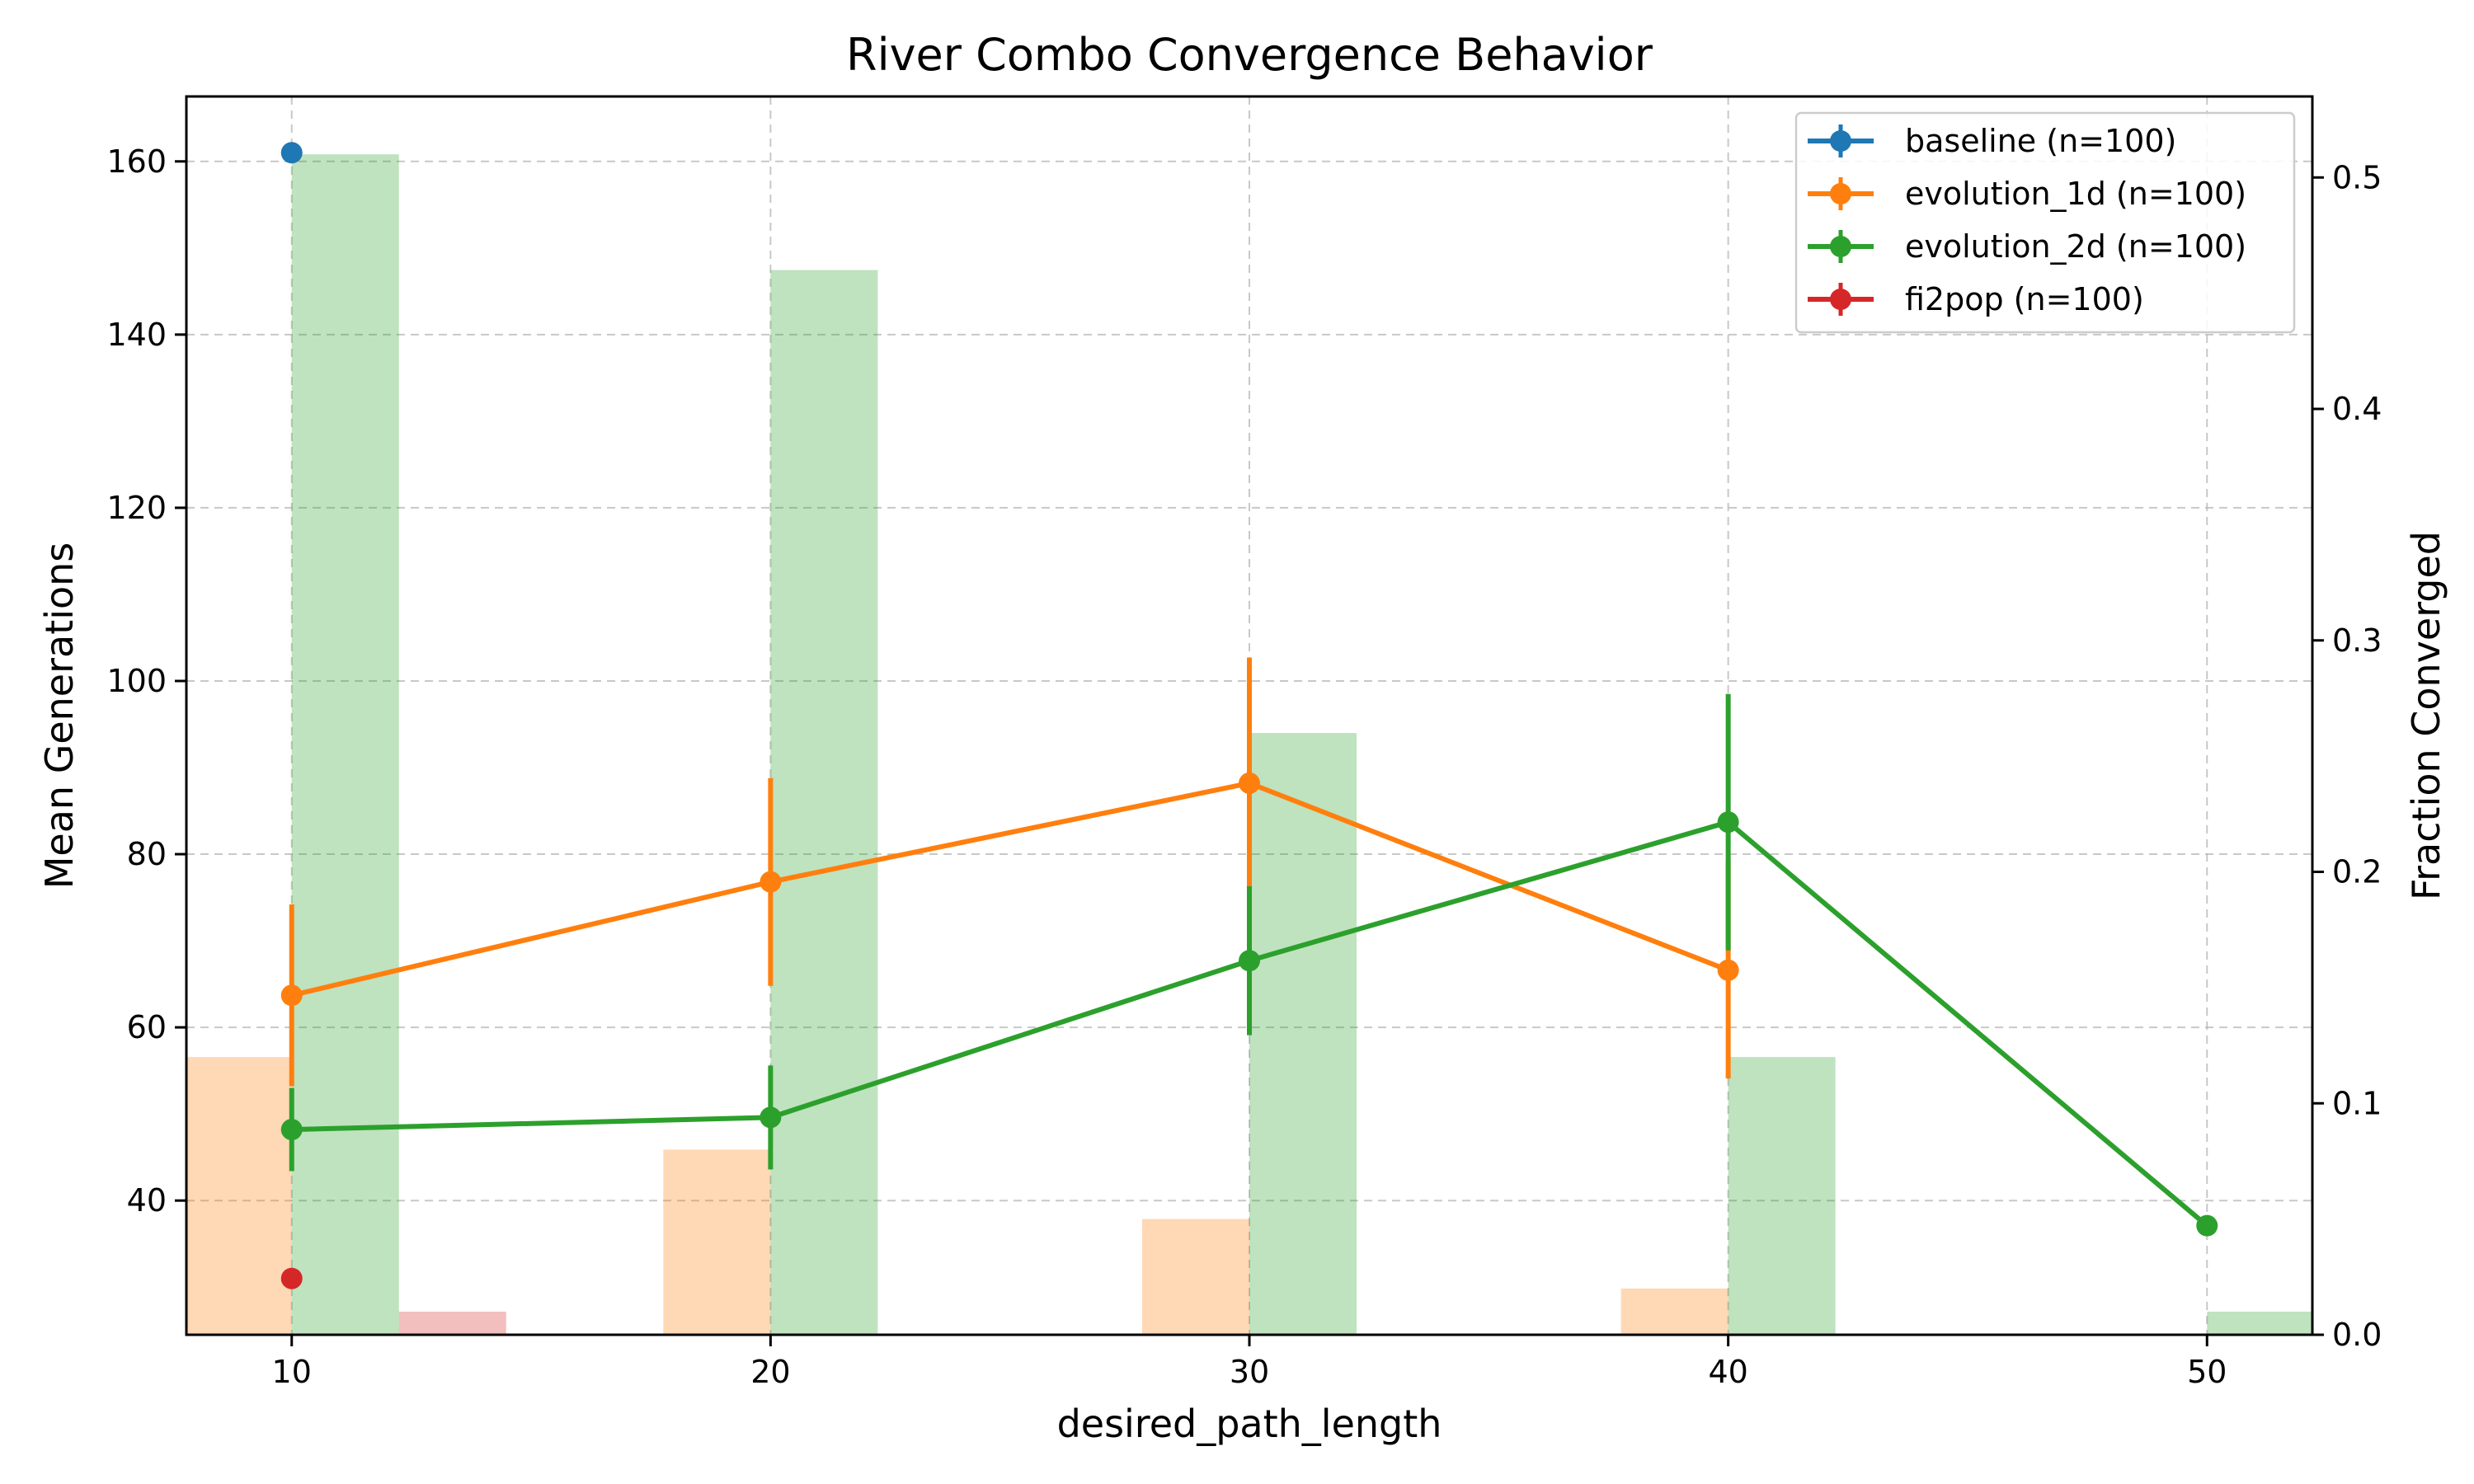 This screenshot has width=2474, height=1484. I want to click on y-tick-label-100: 100, so click(136, 681).